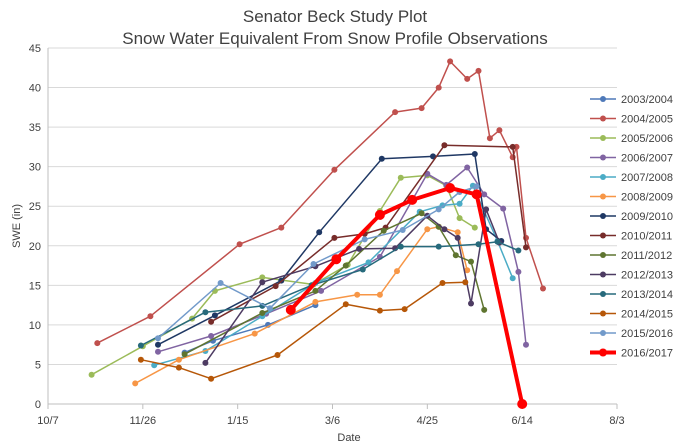 This screenshot has height=447, width=690. Describe the element at coordinates (303, 330) in the screenshot. I see `series-2014-2015` at that location.